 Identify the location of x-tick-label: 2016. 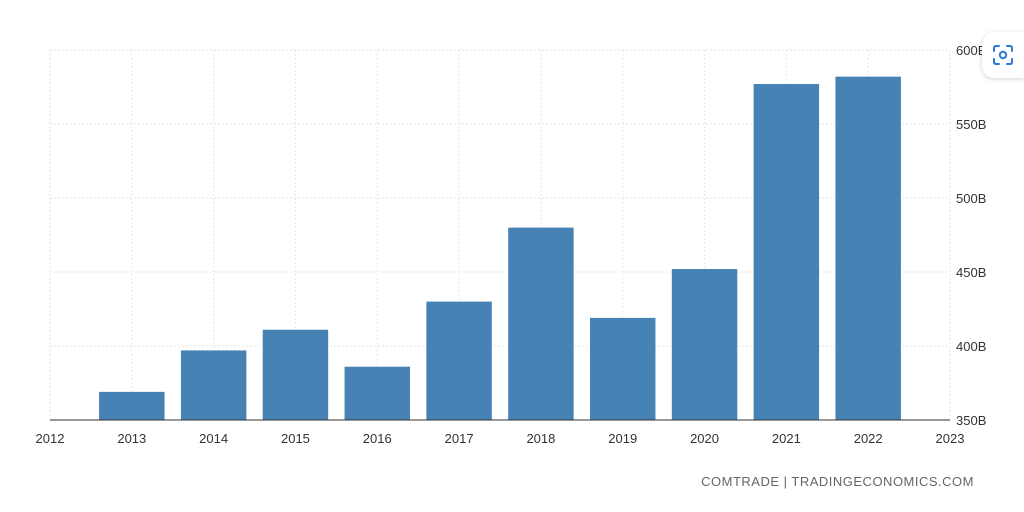
(377, 438).